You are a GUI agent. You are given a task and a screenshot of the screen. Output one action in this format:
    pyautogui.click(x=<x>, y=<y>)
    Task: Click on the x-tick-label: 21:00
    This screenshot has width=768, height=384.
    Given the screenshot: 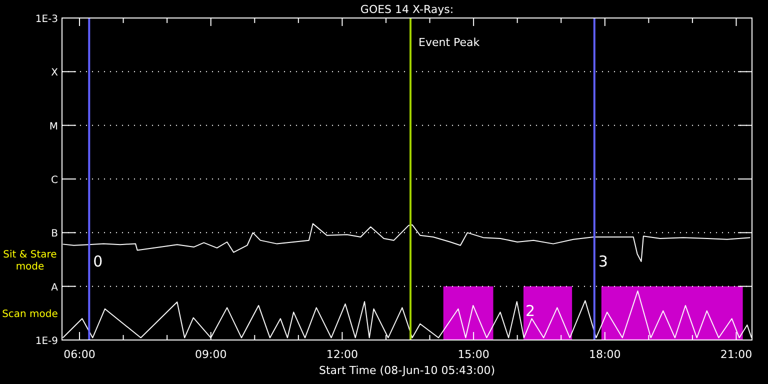 What is the action you would take?
    pyautogui.click(x=736, y=354)
    